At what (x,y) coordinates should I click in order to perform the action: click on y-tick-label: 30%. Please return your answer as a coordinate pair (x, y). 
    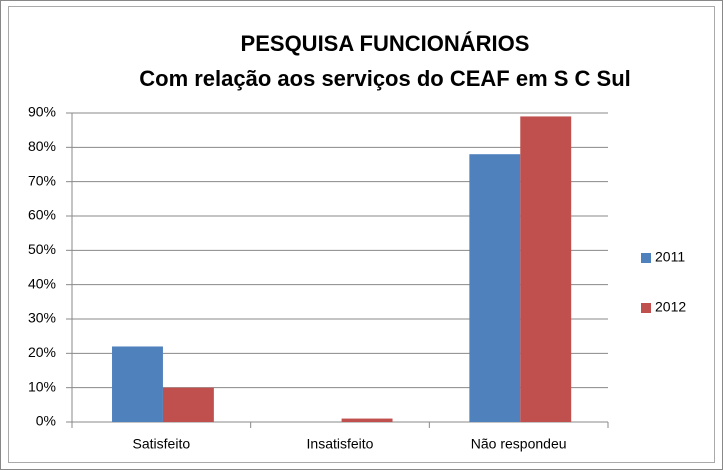
    Looking at the image, I should click on (42, 318).